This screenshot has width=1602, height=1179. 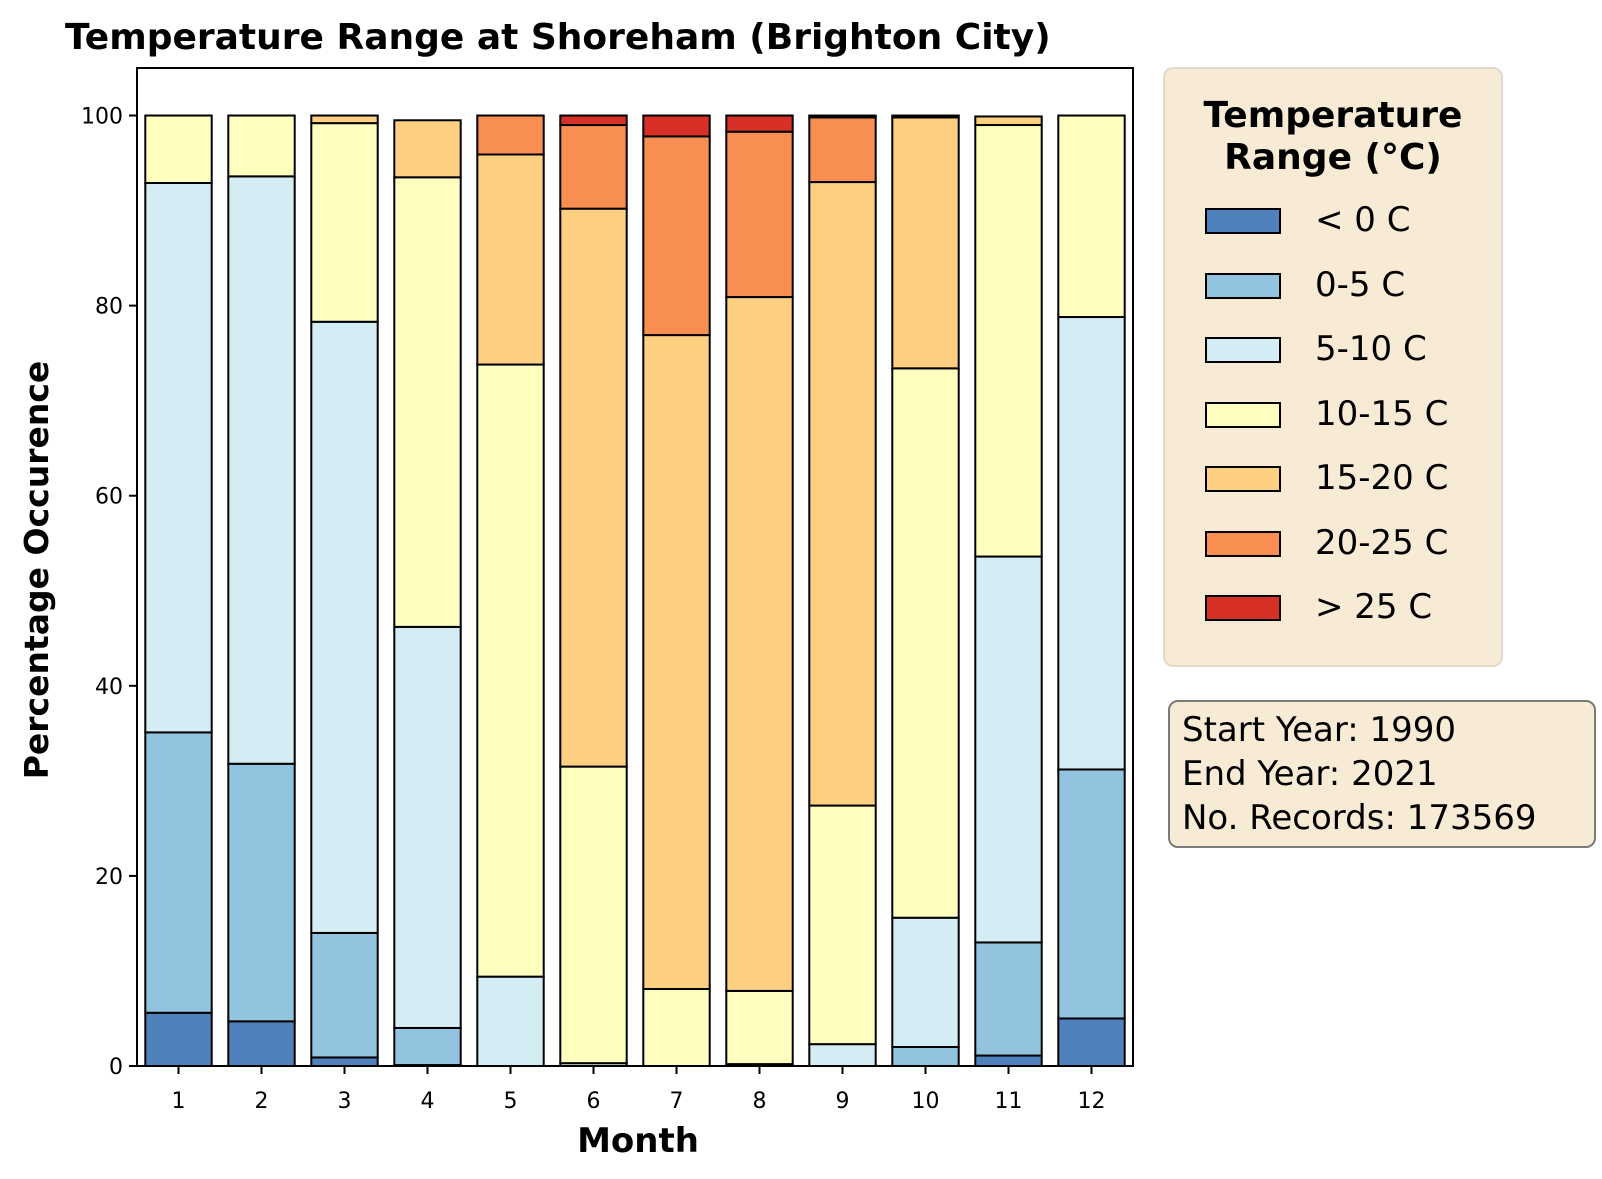 I want to click on x-tick-label: 1, so click(x=179, y=1101).